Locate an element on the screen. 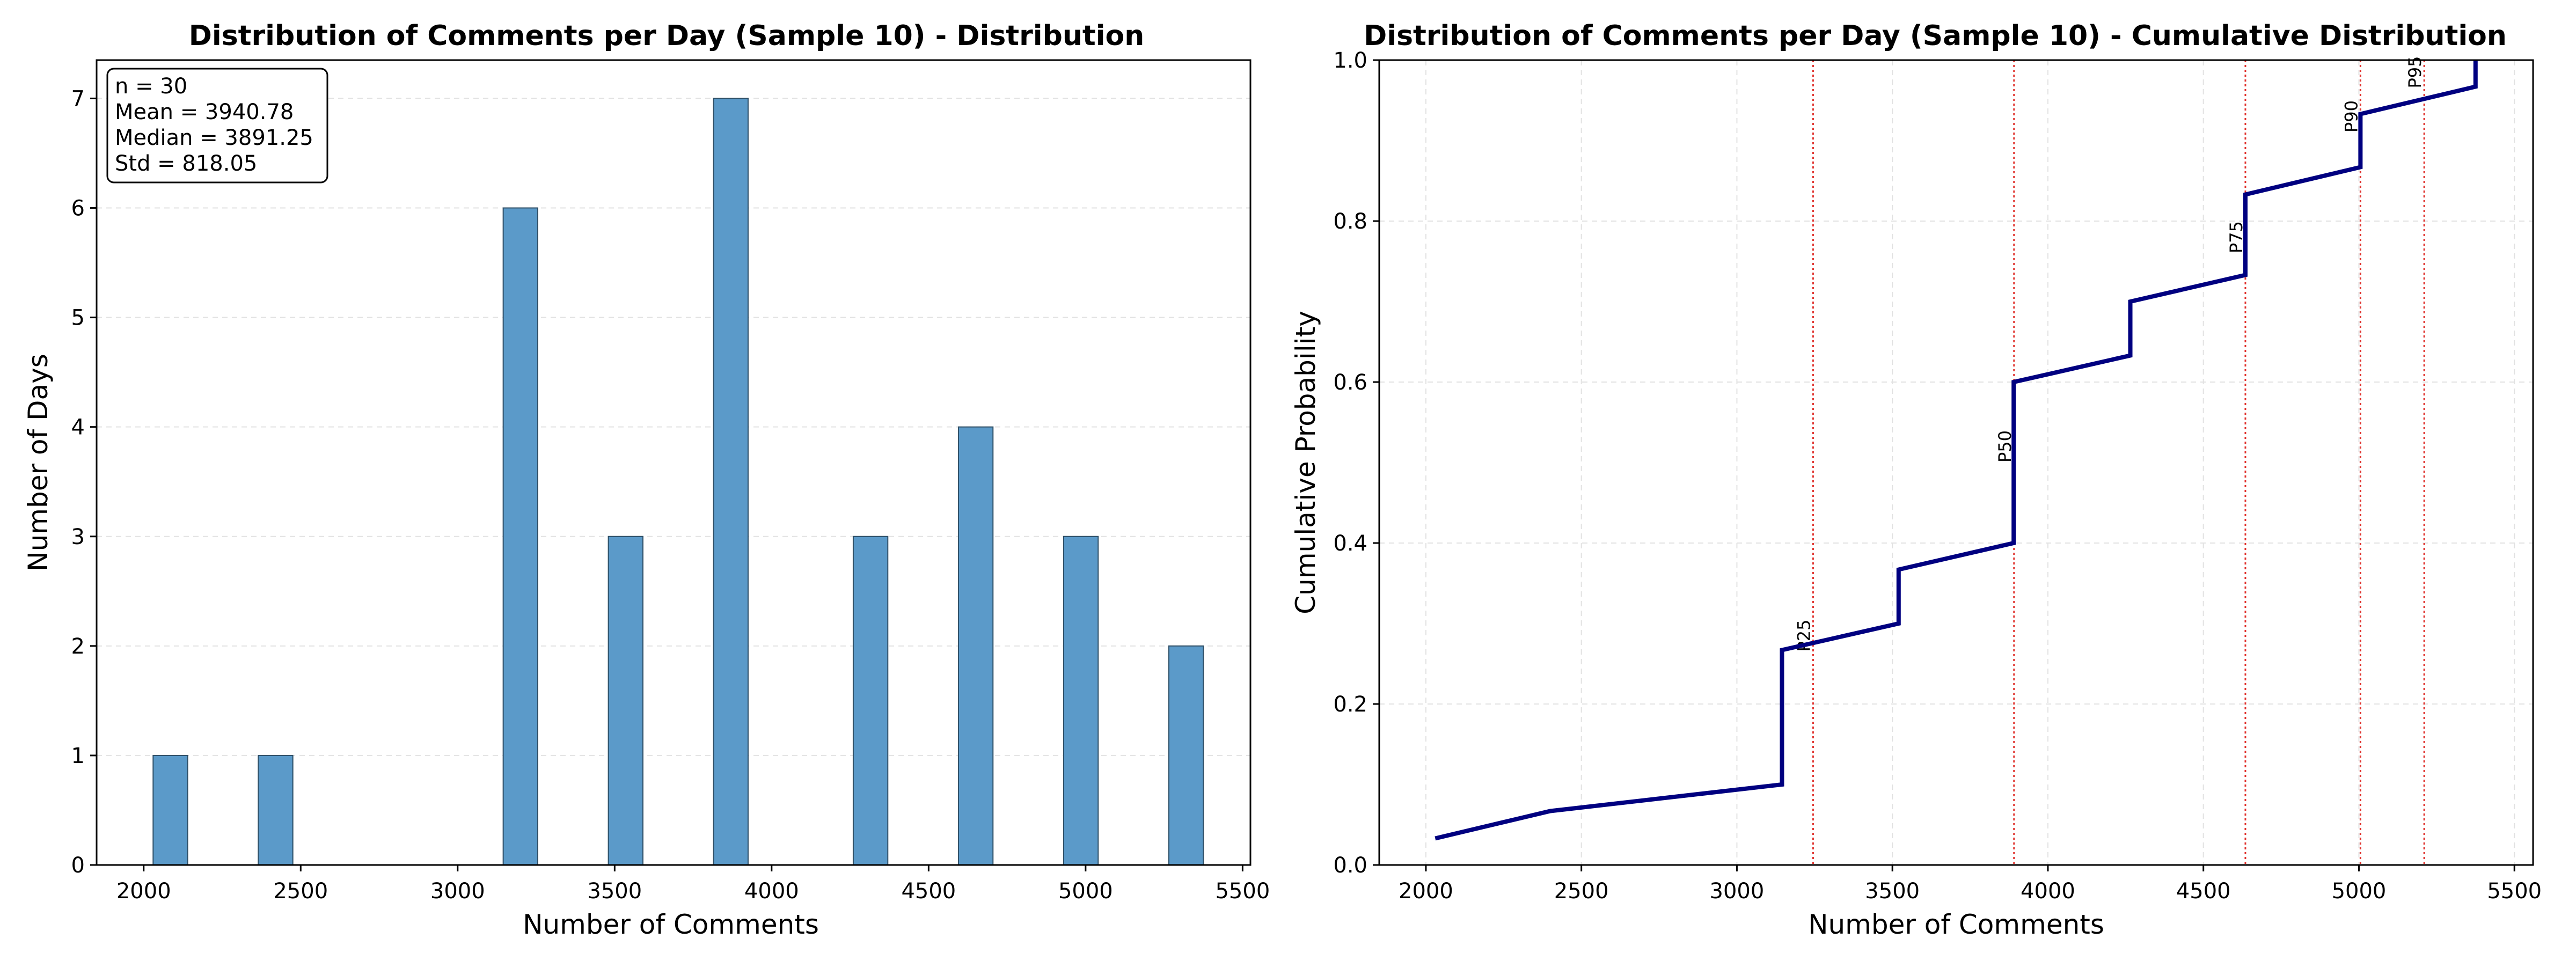  percentile-label: P90 is located at coordinates (2351, 116).